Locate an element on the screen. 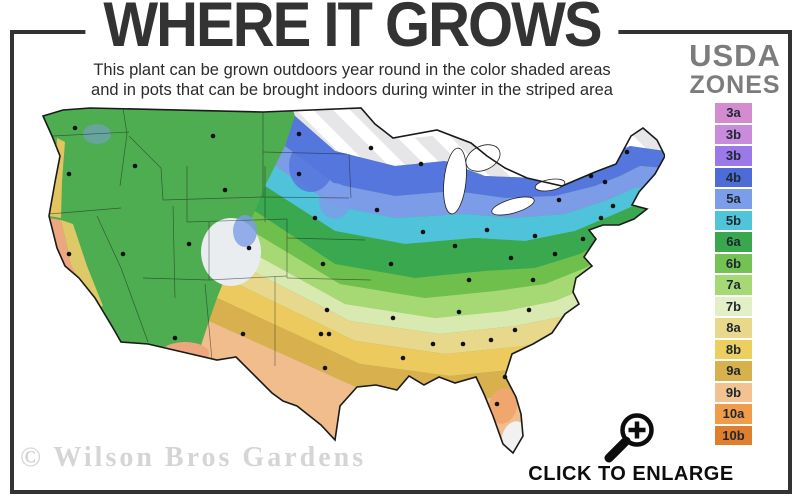  lake-erie is located at coordinates (513, 206).